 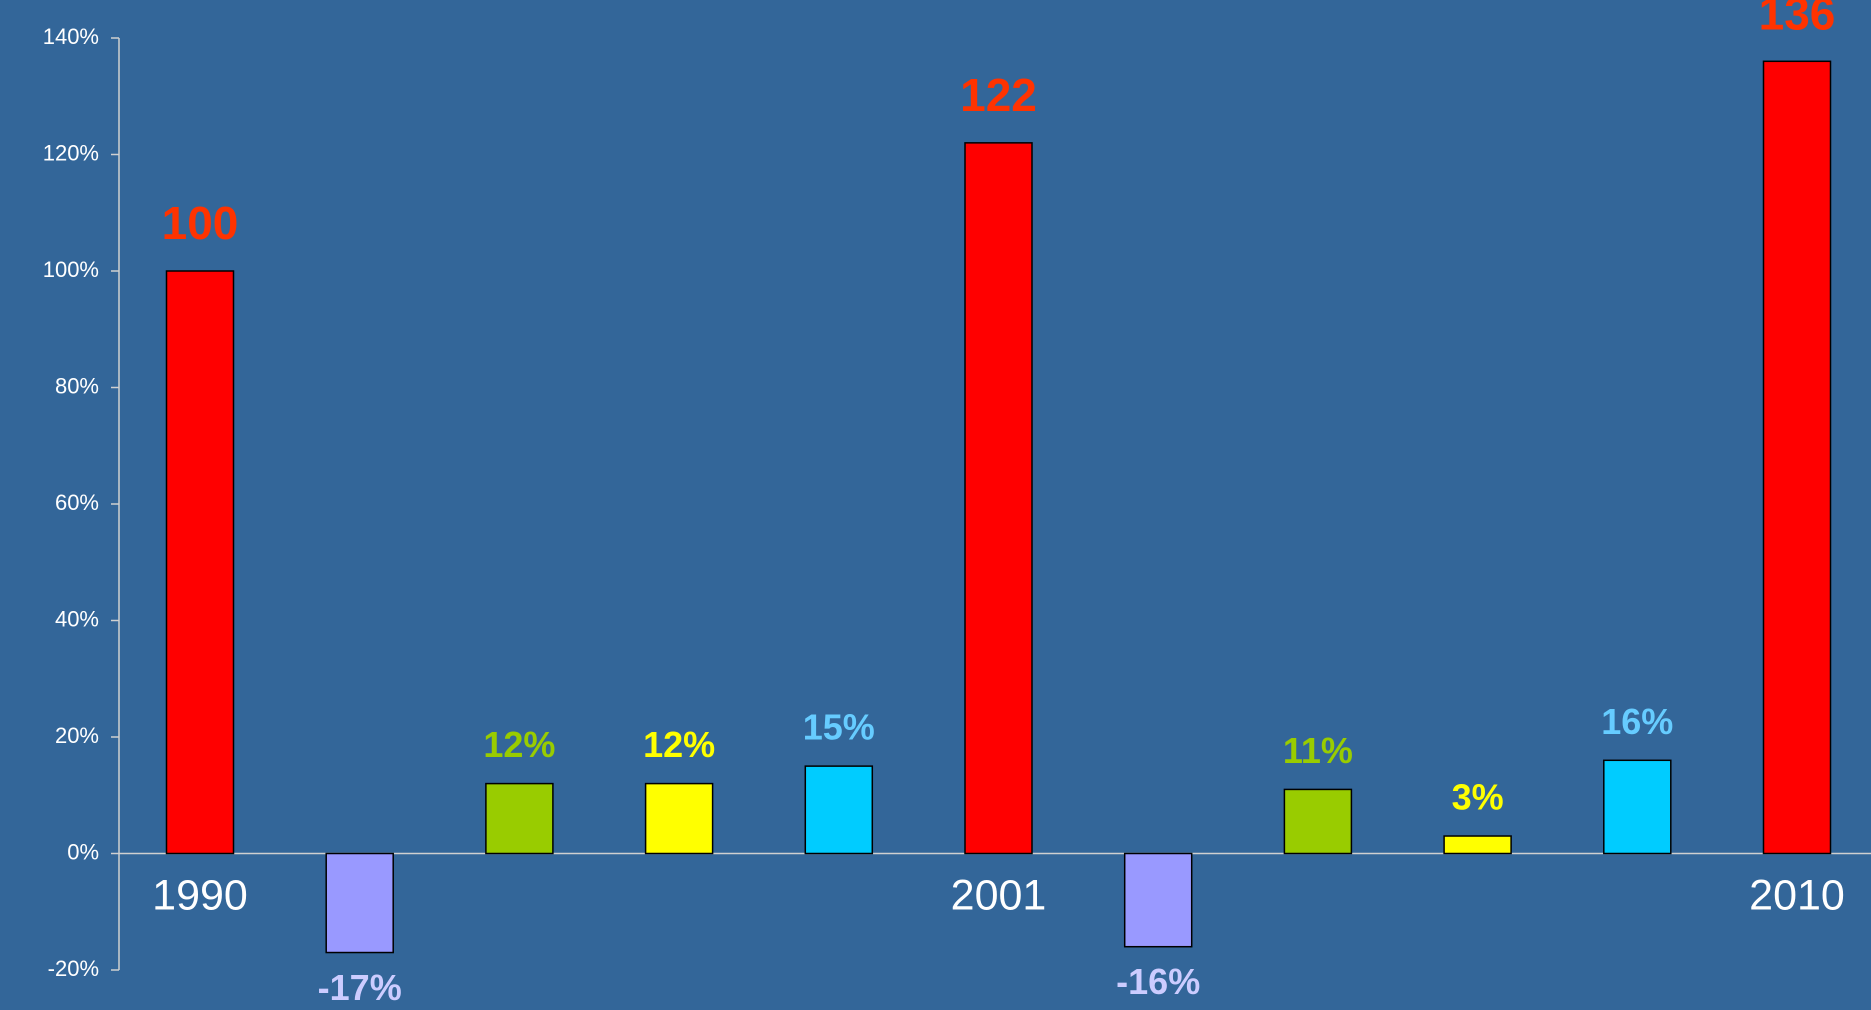 I want to click on value-label: 11%, so click(x=1318, y=750).